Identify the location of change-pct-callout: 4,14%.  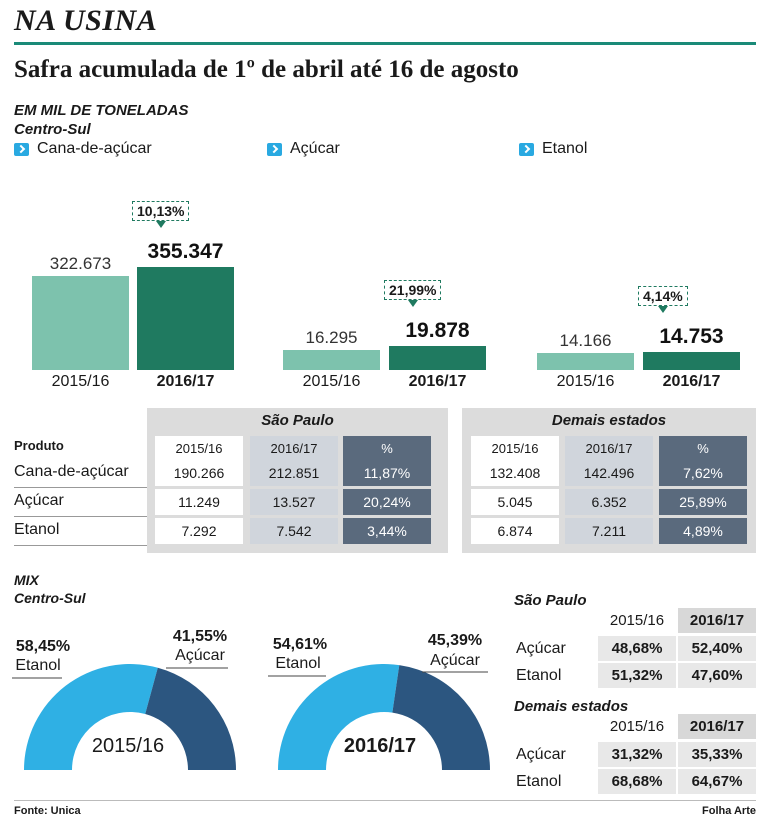
(663, 299).